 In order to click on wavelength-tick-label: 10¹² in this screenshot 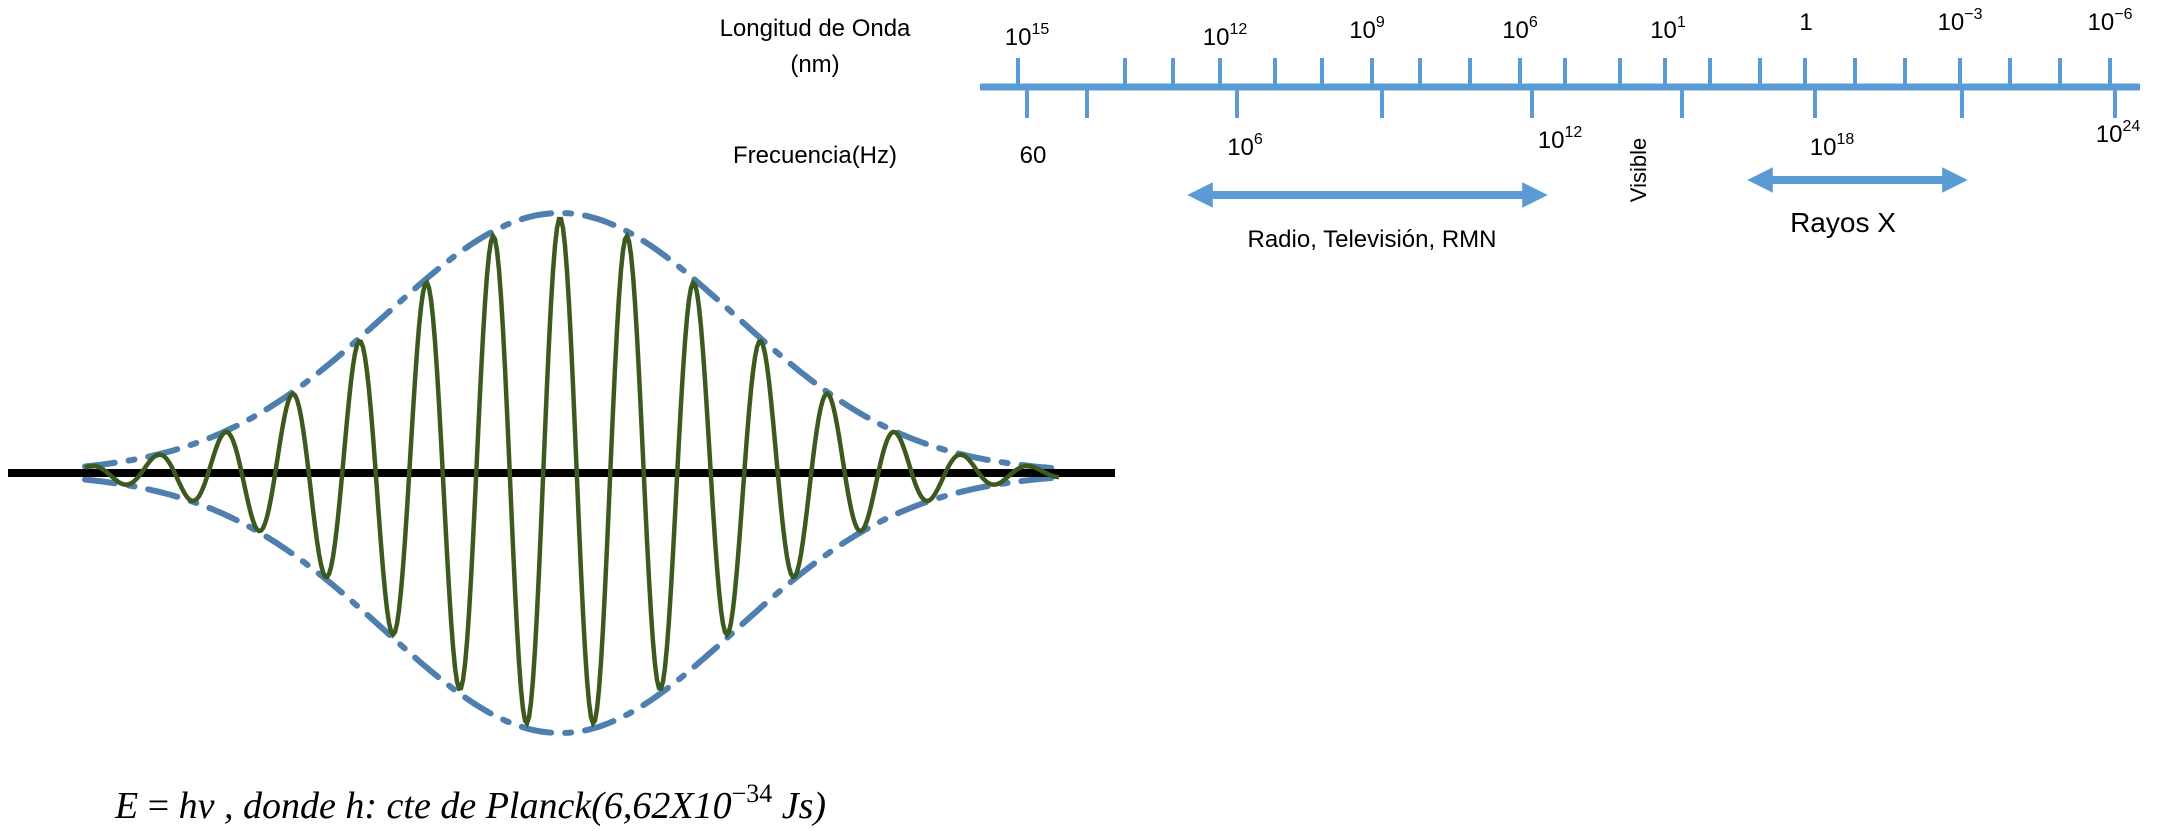, I will do `click(1225, 36)`.